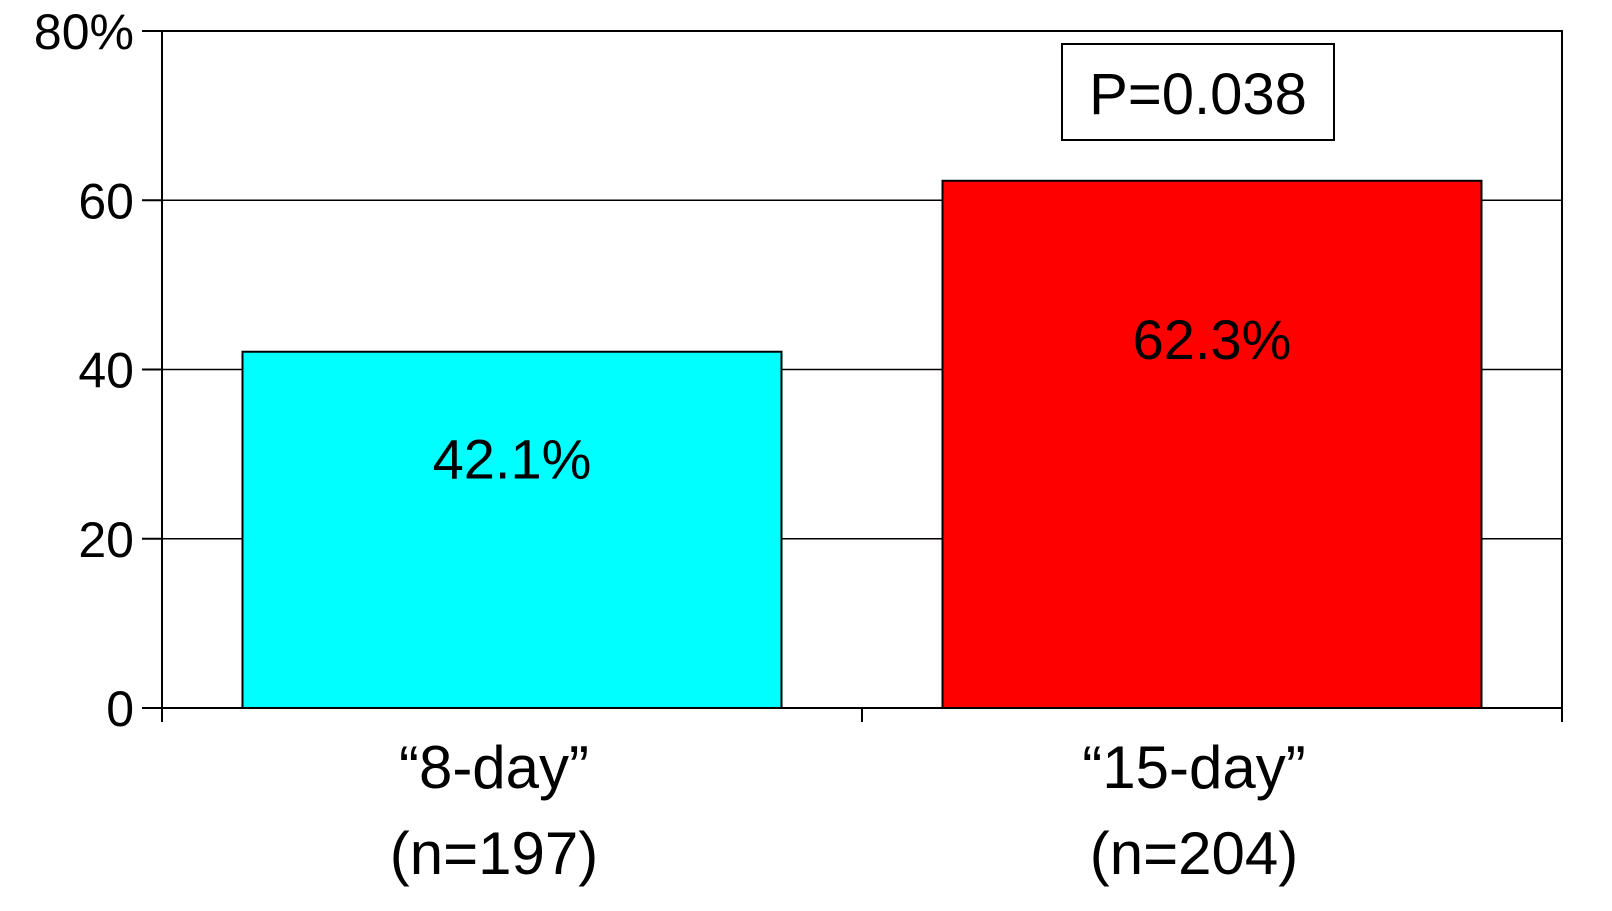 This screenshot has width=1612, height=911. What do you see at coordinates (106, 201) in the screenshot?
I see `y-tick-label: 60` at bounding box center [106, 201].